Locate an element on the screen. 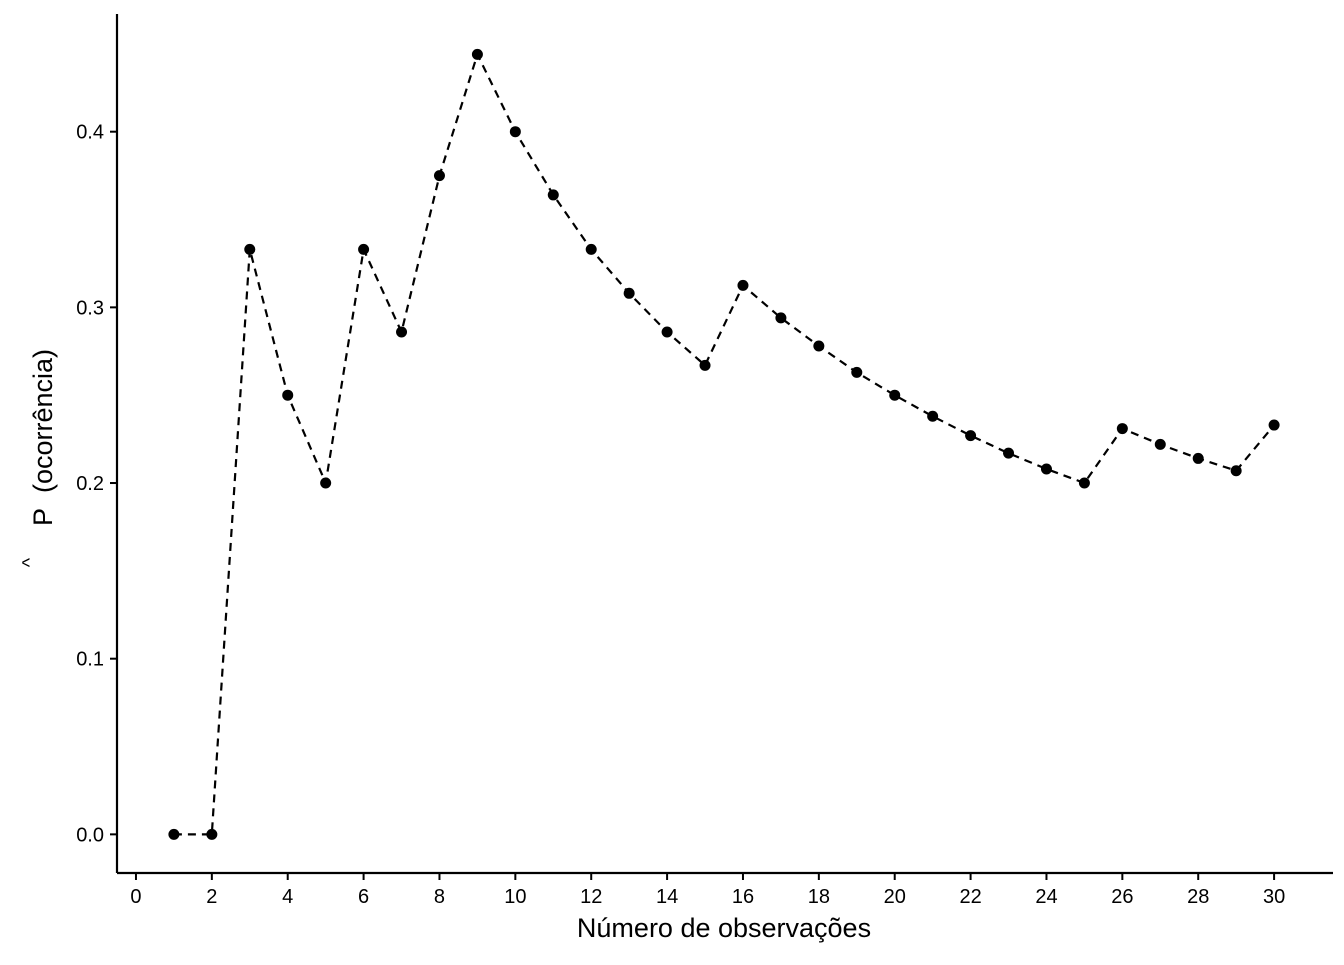 This screenshot has height=965, width=1344. x-tick-label: 4 is located at coordinates (287, 897).